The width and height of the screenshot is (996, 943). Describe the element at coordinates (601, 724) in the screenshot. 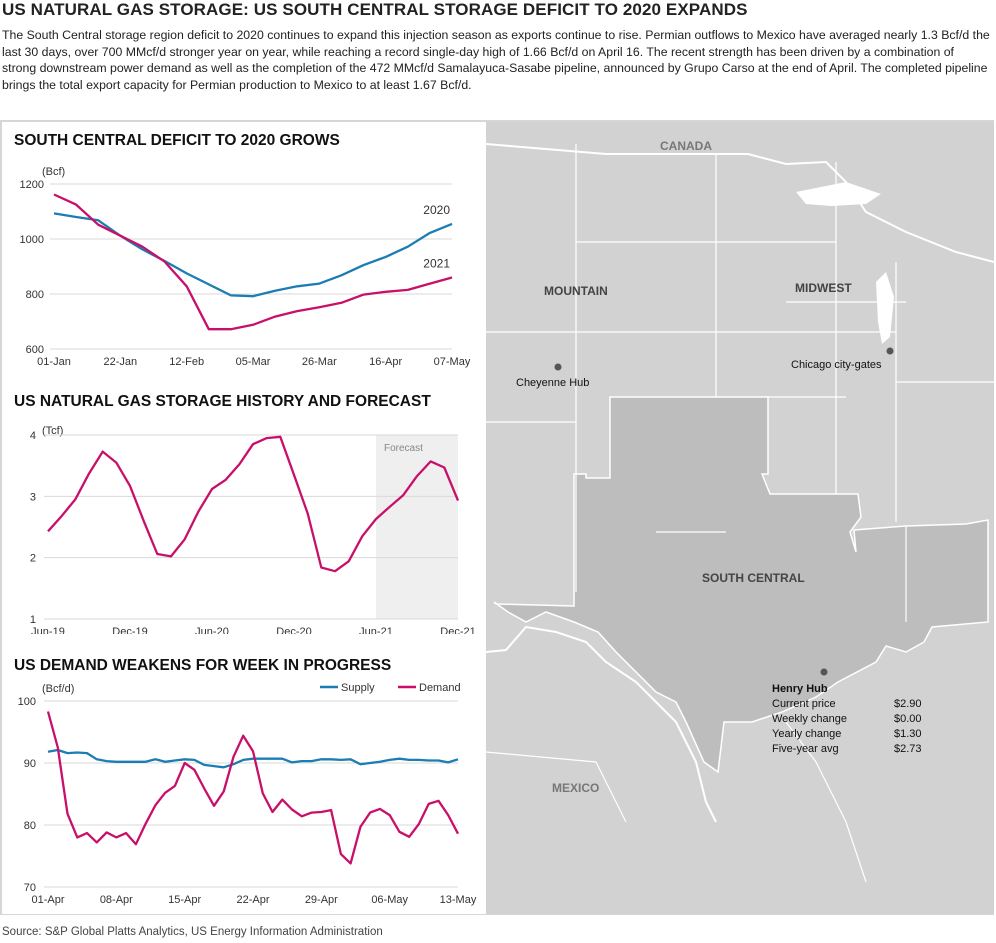

I see `mexico-border` at that location.